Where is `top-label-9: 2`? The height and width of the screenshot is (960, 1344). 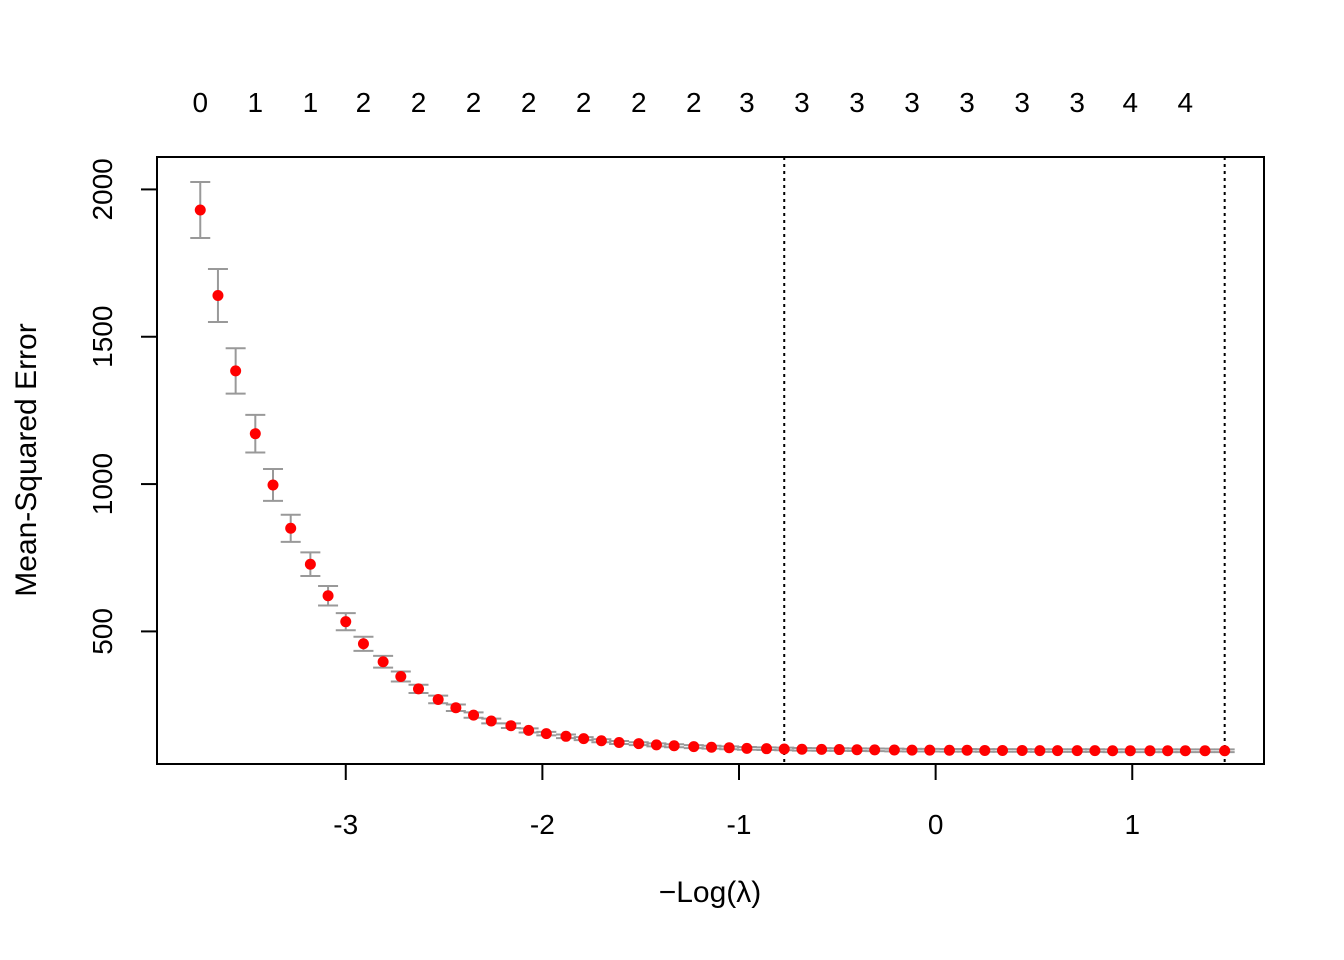 top-label-9: 2 is located at coordinates (694, 102).